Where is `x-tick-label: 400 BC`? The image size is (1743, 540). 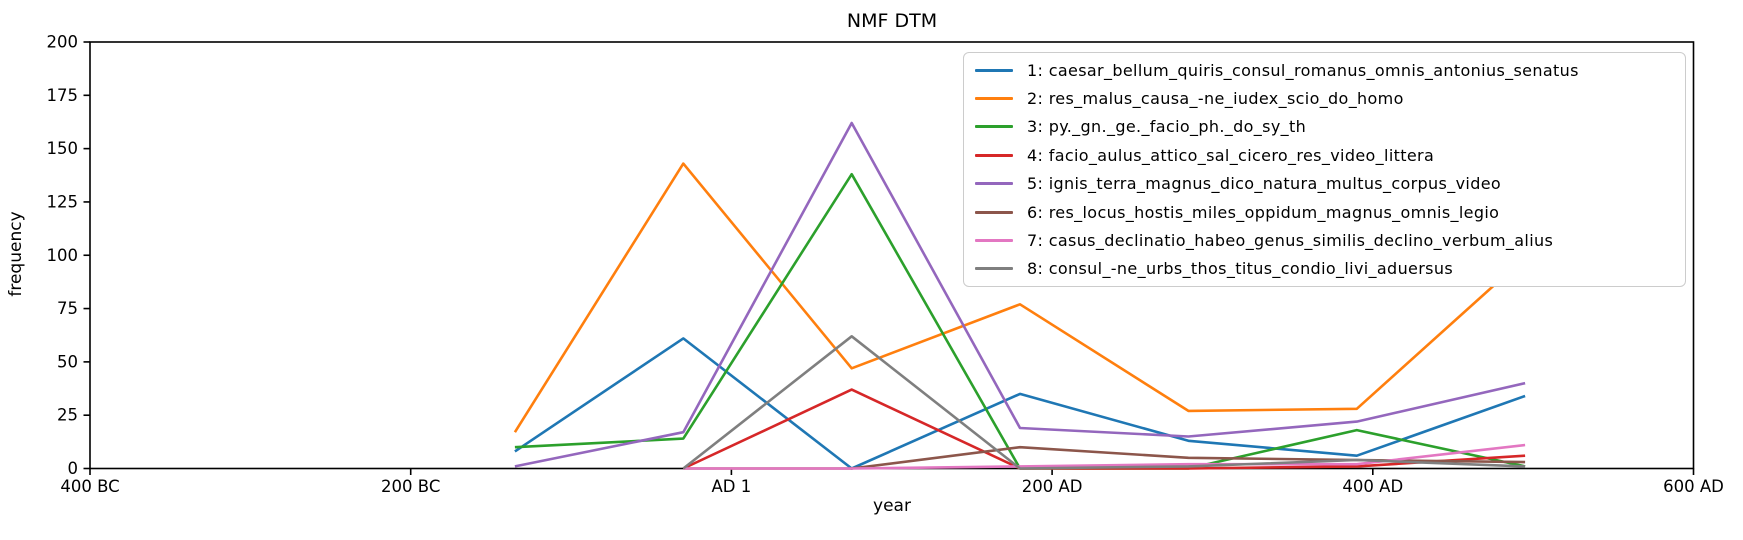
x-tick-label: 400 BC is located at coordinates (89, 486).